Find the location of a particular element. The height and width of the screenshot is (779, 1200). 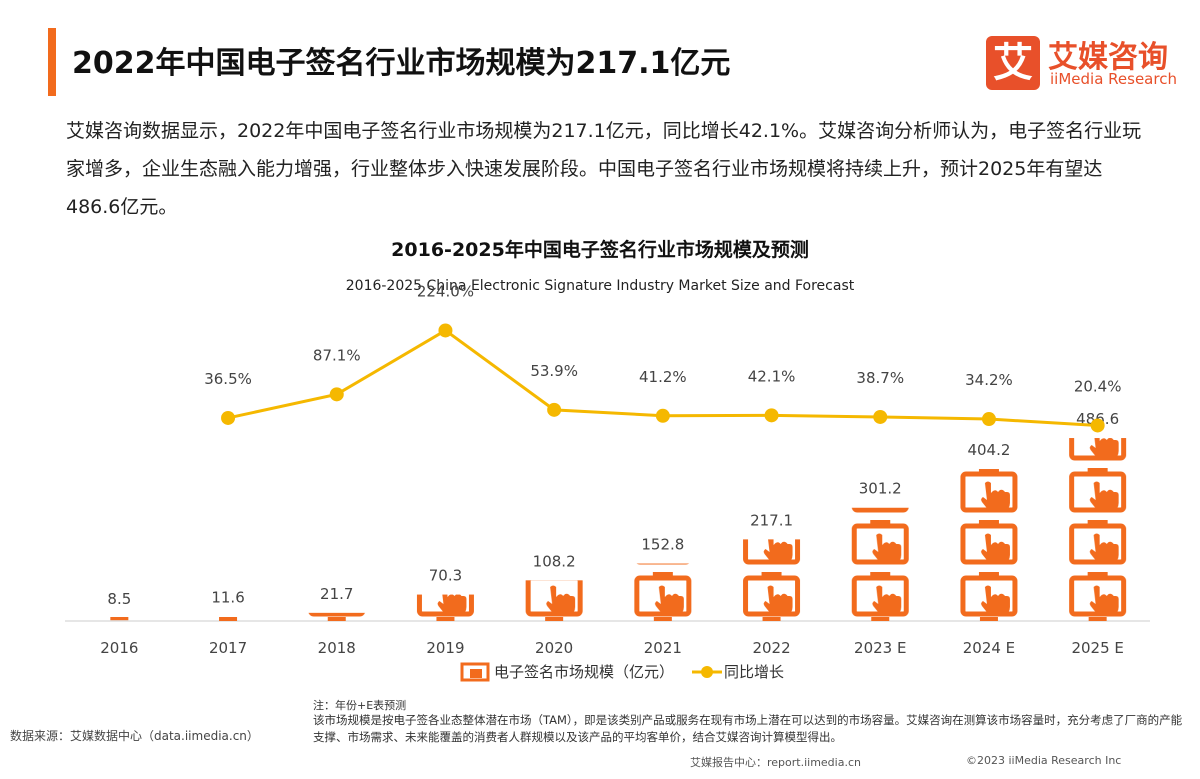

growth-label: 20.4% is located at coordinates (1098, 386).